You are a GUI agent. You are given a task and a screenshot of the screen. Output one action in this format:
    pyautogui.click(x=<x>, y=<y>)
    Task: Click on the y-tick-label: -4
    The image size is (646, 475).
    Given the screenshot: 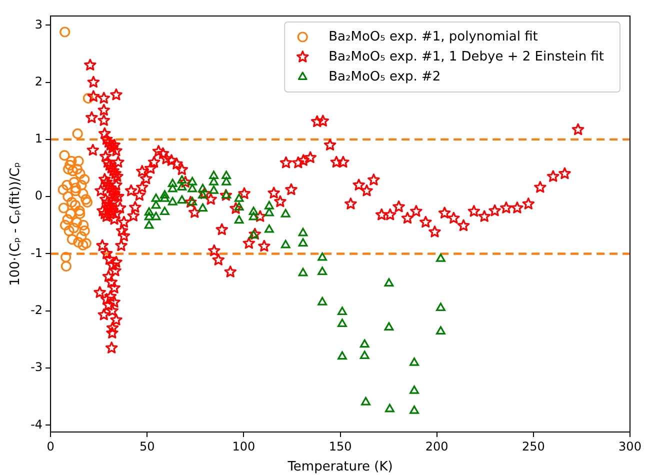 What is the action you would take?
    pyautogui.click(x=36, y=424)
    